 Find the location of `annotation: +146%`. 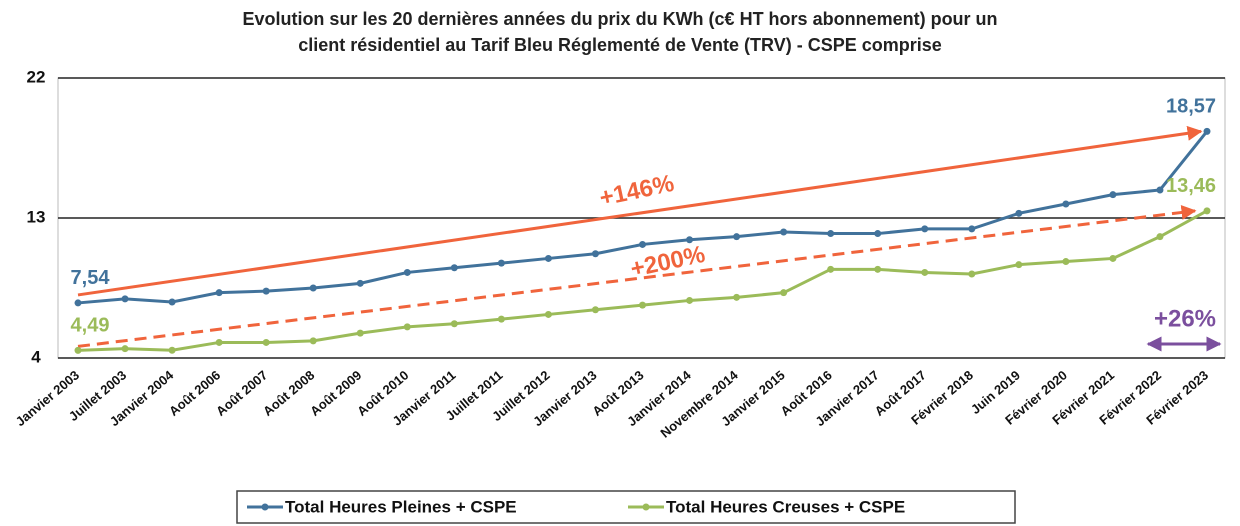

annotation: +146% is located at coordinates (636, 191).